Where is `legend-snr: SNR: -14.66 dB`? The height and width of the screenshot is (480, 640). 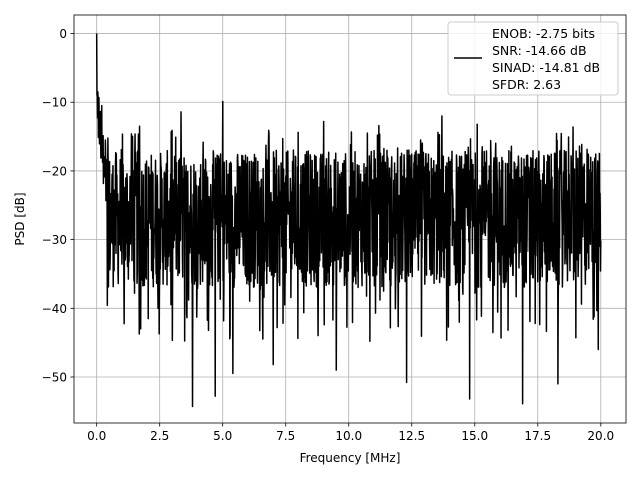 legend-snr: SNR: -14.66 dB is located at coordinates (539, 50).